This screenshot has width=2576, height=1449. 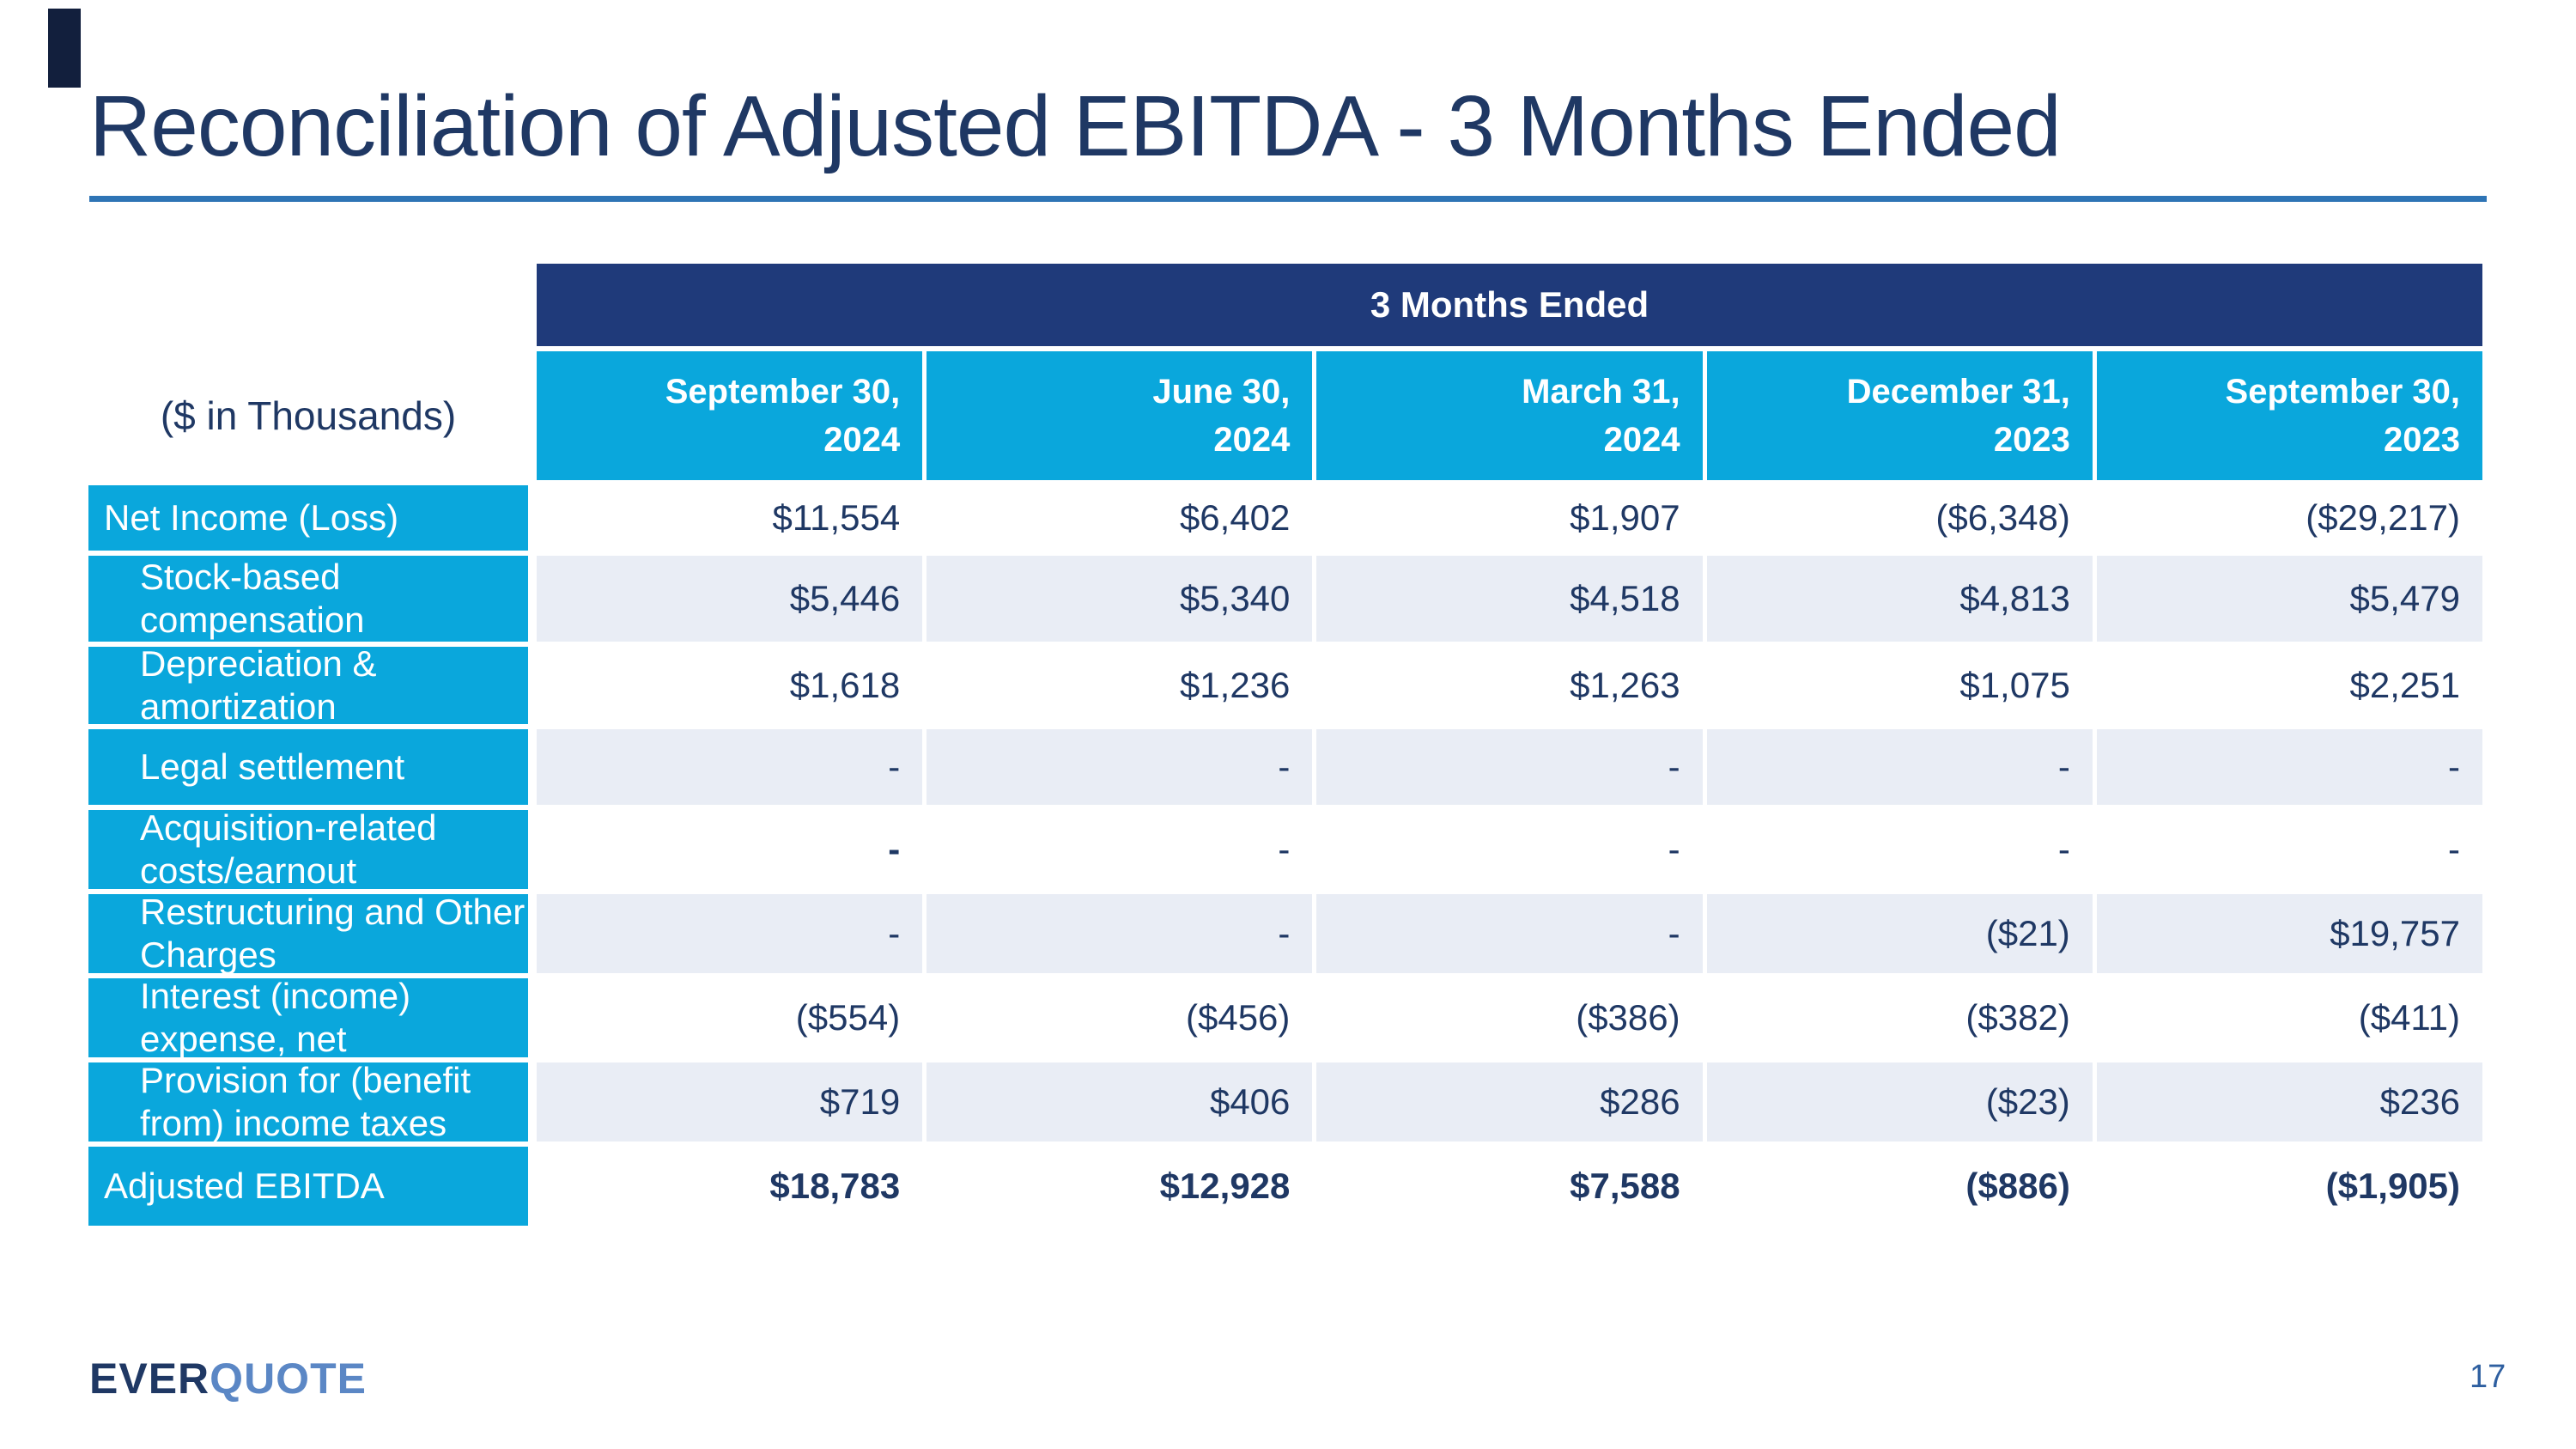 What do you see at coordinates (730, 415) in the screenshot?
I see `column-header: September 30, 2024` at bounding box center [730, 415].